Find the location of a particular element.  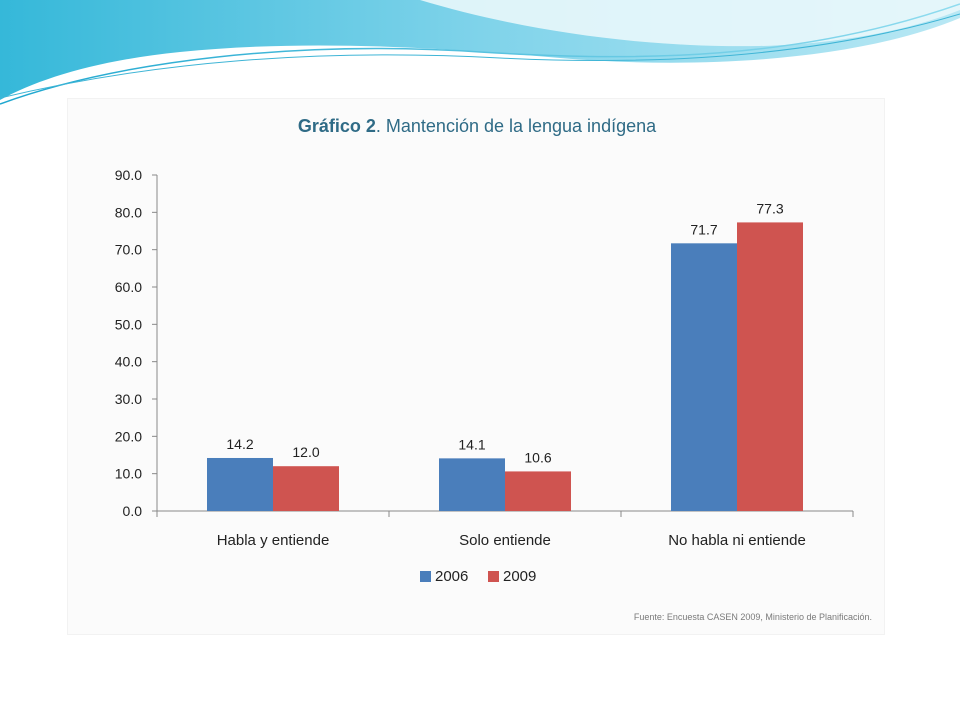

y-tick-label: 20.0 is located at coordinates (128, 436).